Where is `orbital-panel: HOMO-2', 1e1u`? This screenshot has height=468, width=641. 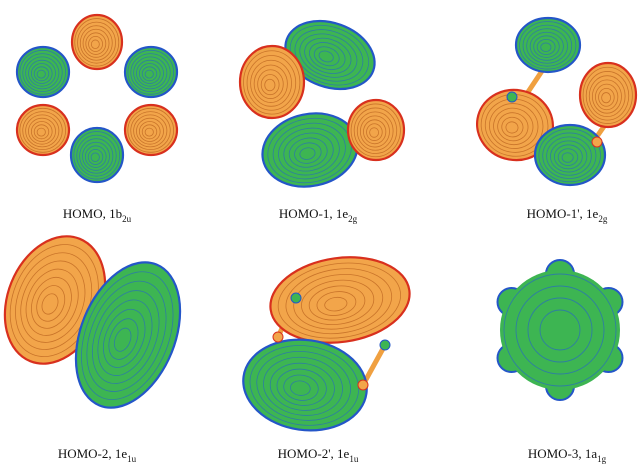 orbital-panel: HOMO-2', 1e1u is located at coordinates (326, 360).